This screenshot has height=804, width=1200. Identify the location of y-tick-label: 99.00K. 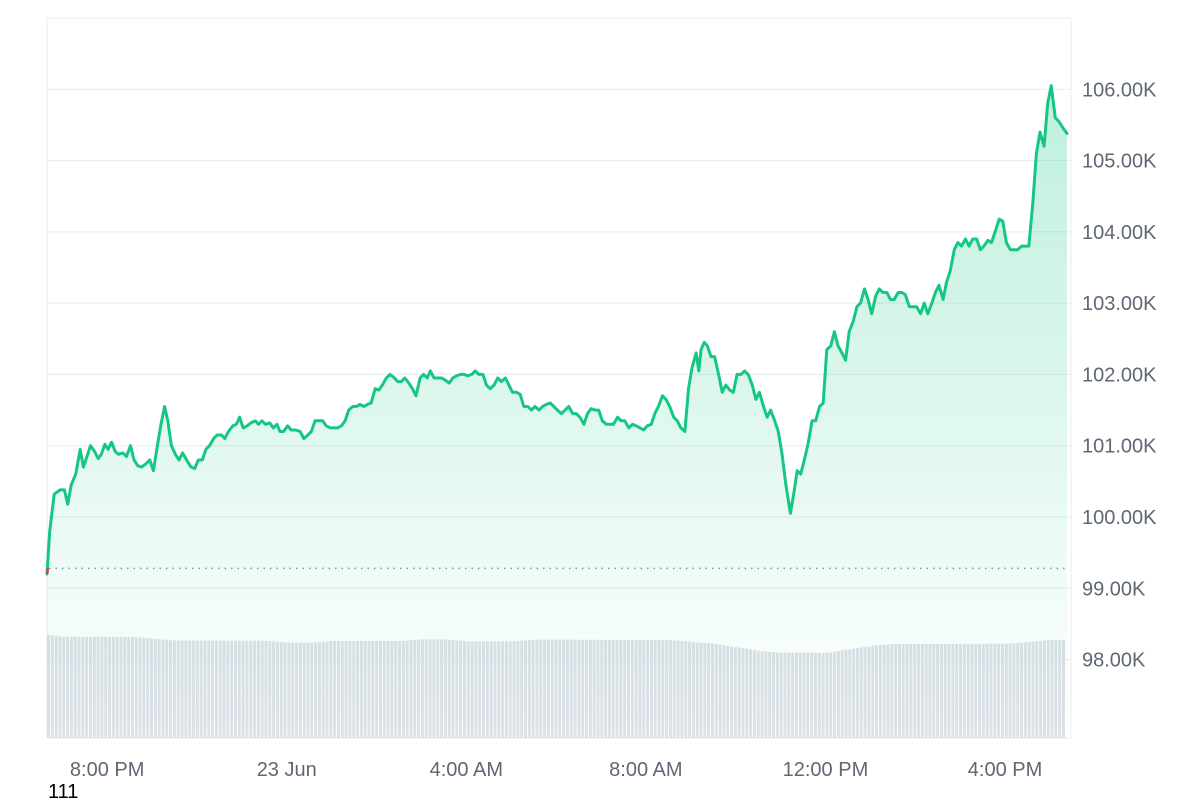
(1114, 589).